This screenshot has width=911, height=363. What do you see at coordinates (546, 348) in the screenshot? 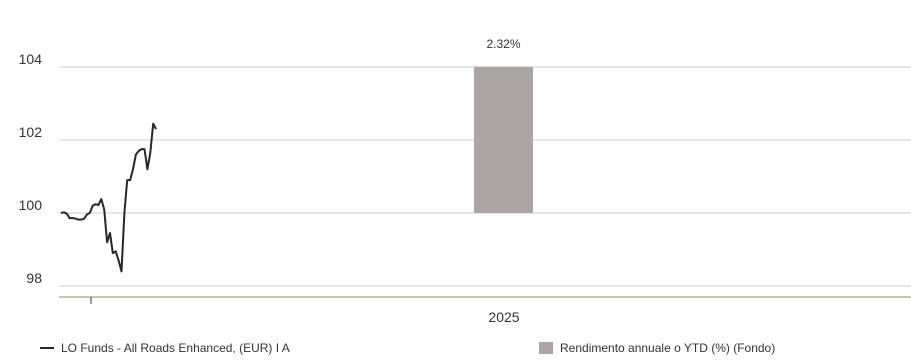
I see `legend-bar-swatch` at bounding box center [546, 348].